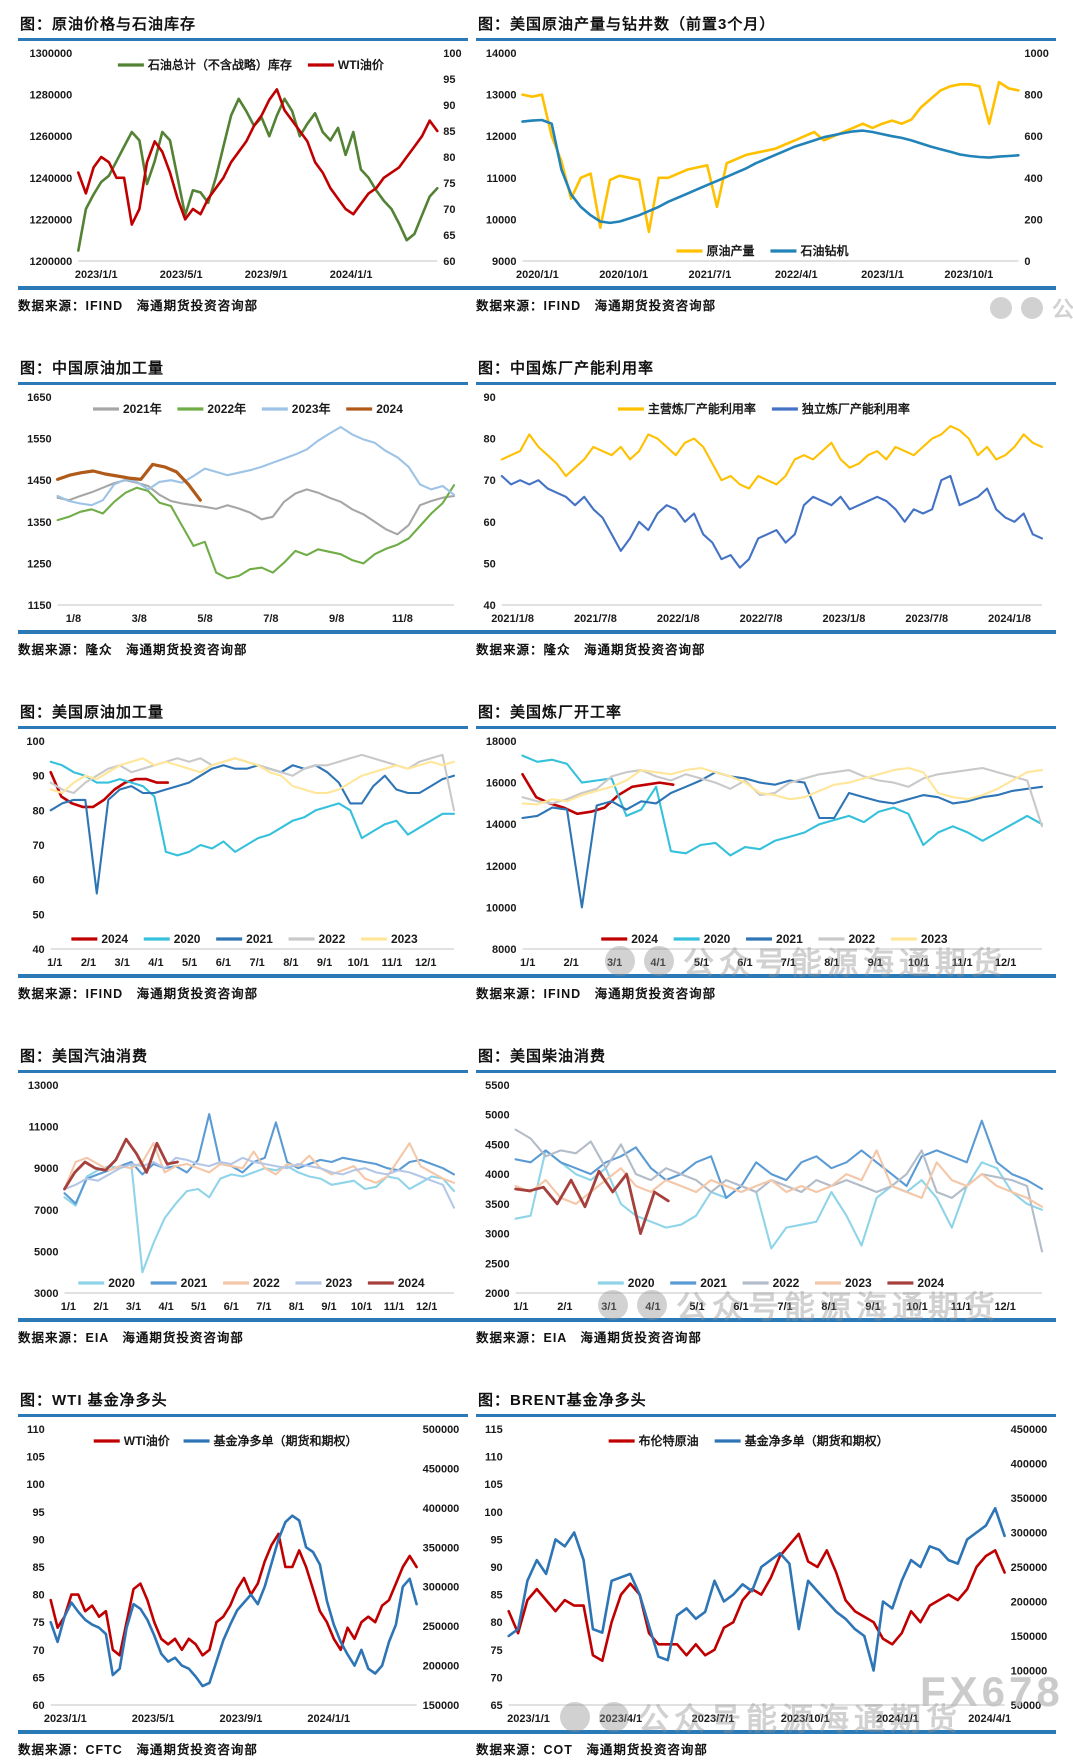  Describe the element at coordinates (591, 650) in the screenshot. I see `chart-source: 数据来源：隆众 海通期货投资咨询部` at that location.